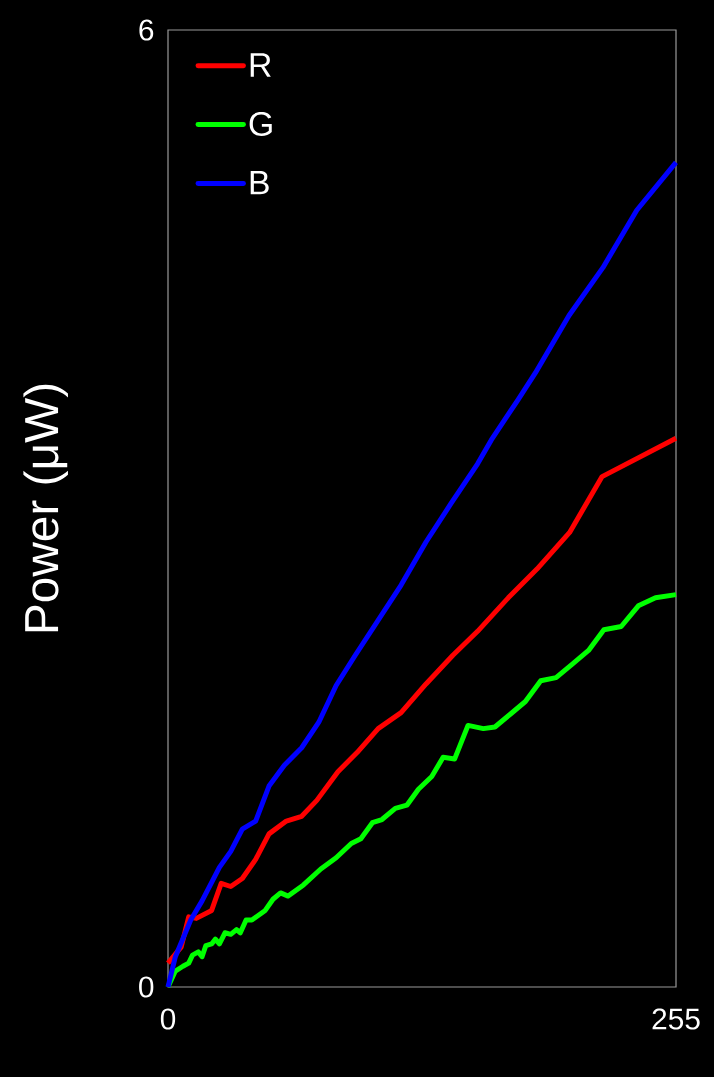 Image resolution: width=714 pixels, height=1077 pixels. I want to click on y-tick-label: 6, so click(146, 30).